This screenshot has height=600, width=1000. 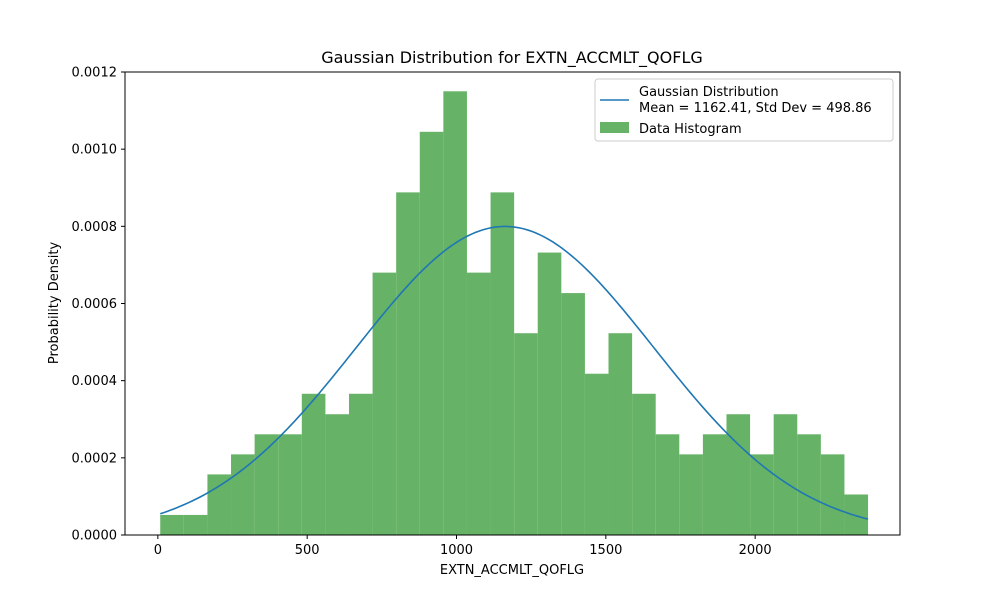 I want to click on legend-box, so click(x=744, y=110).